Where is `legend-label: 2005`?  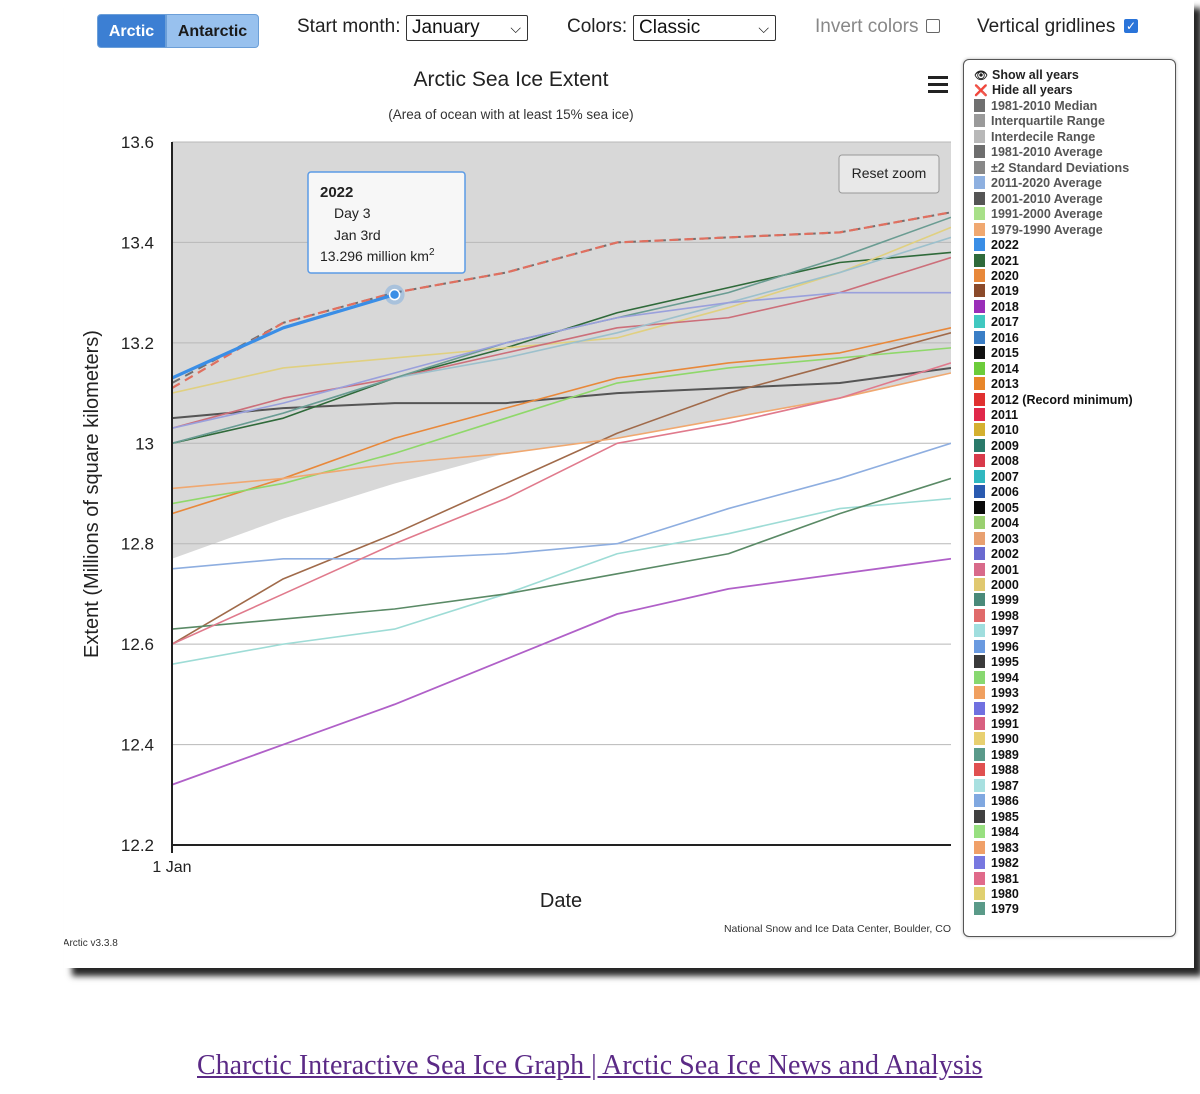 legend-label: 2005 is located at coordinates (1005, 507).